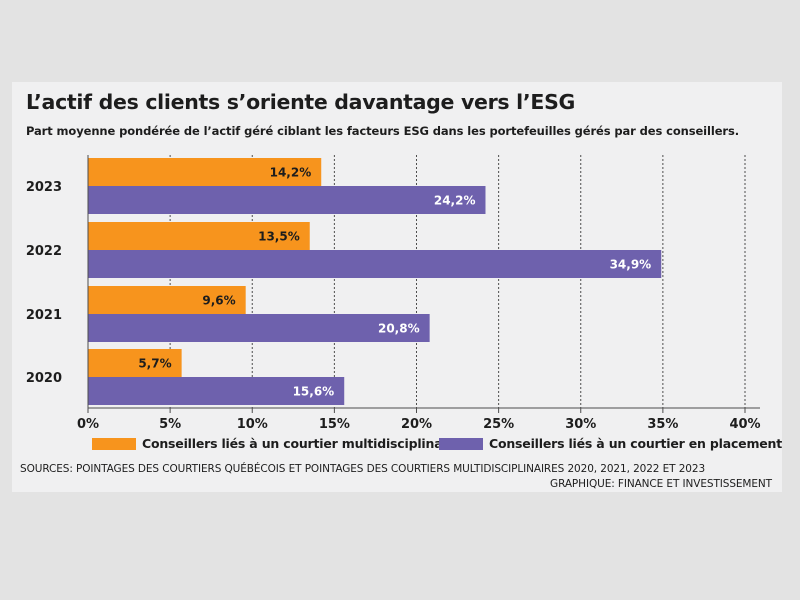  I want to click on bar-value-label: 20,8%, so click(399, 329).